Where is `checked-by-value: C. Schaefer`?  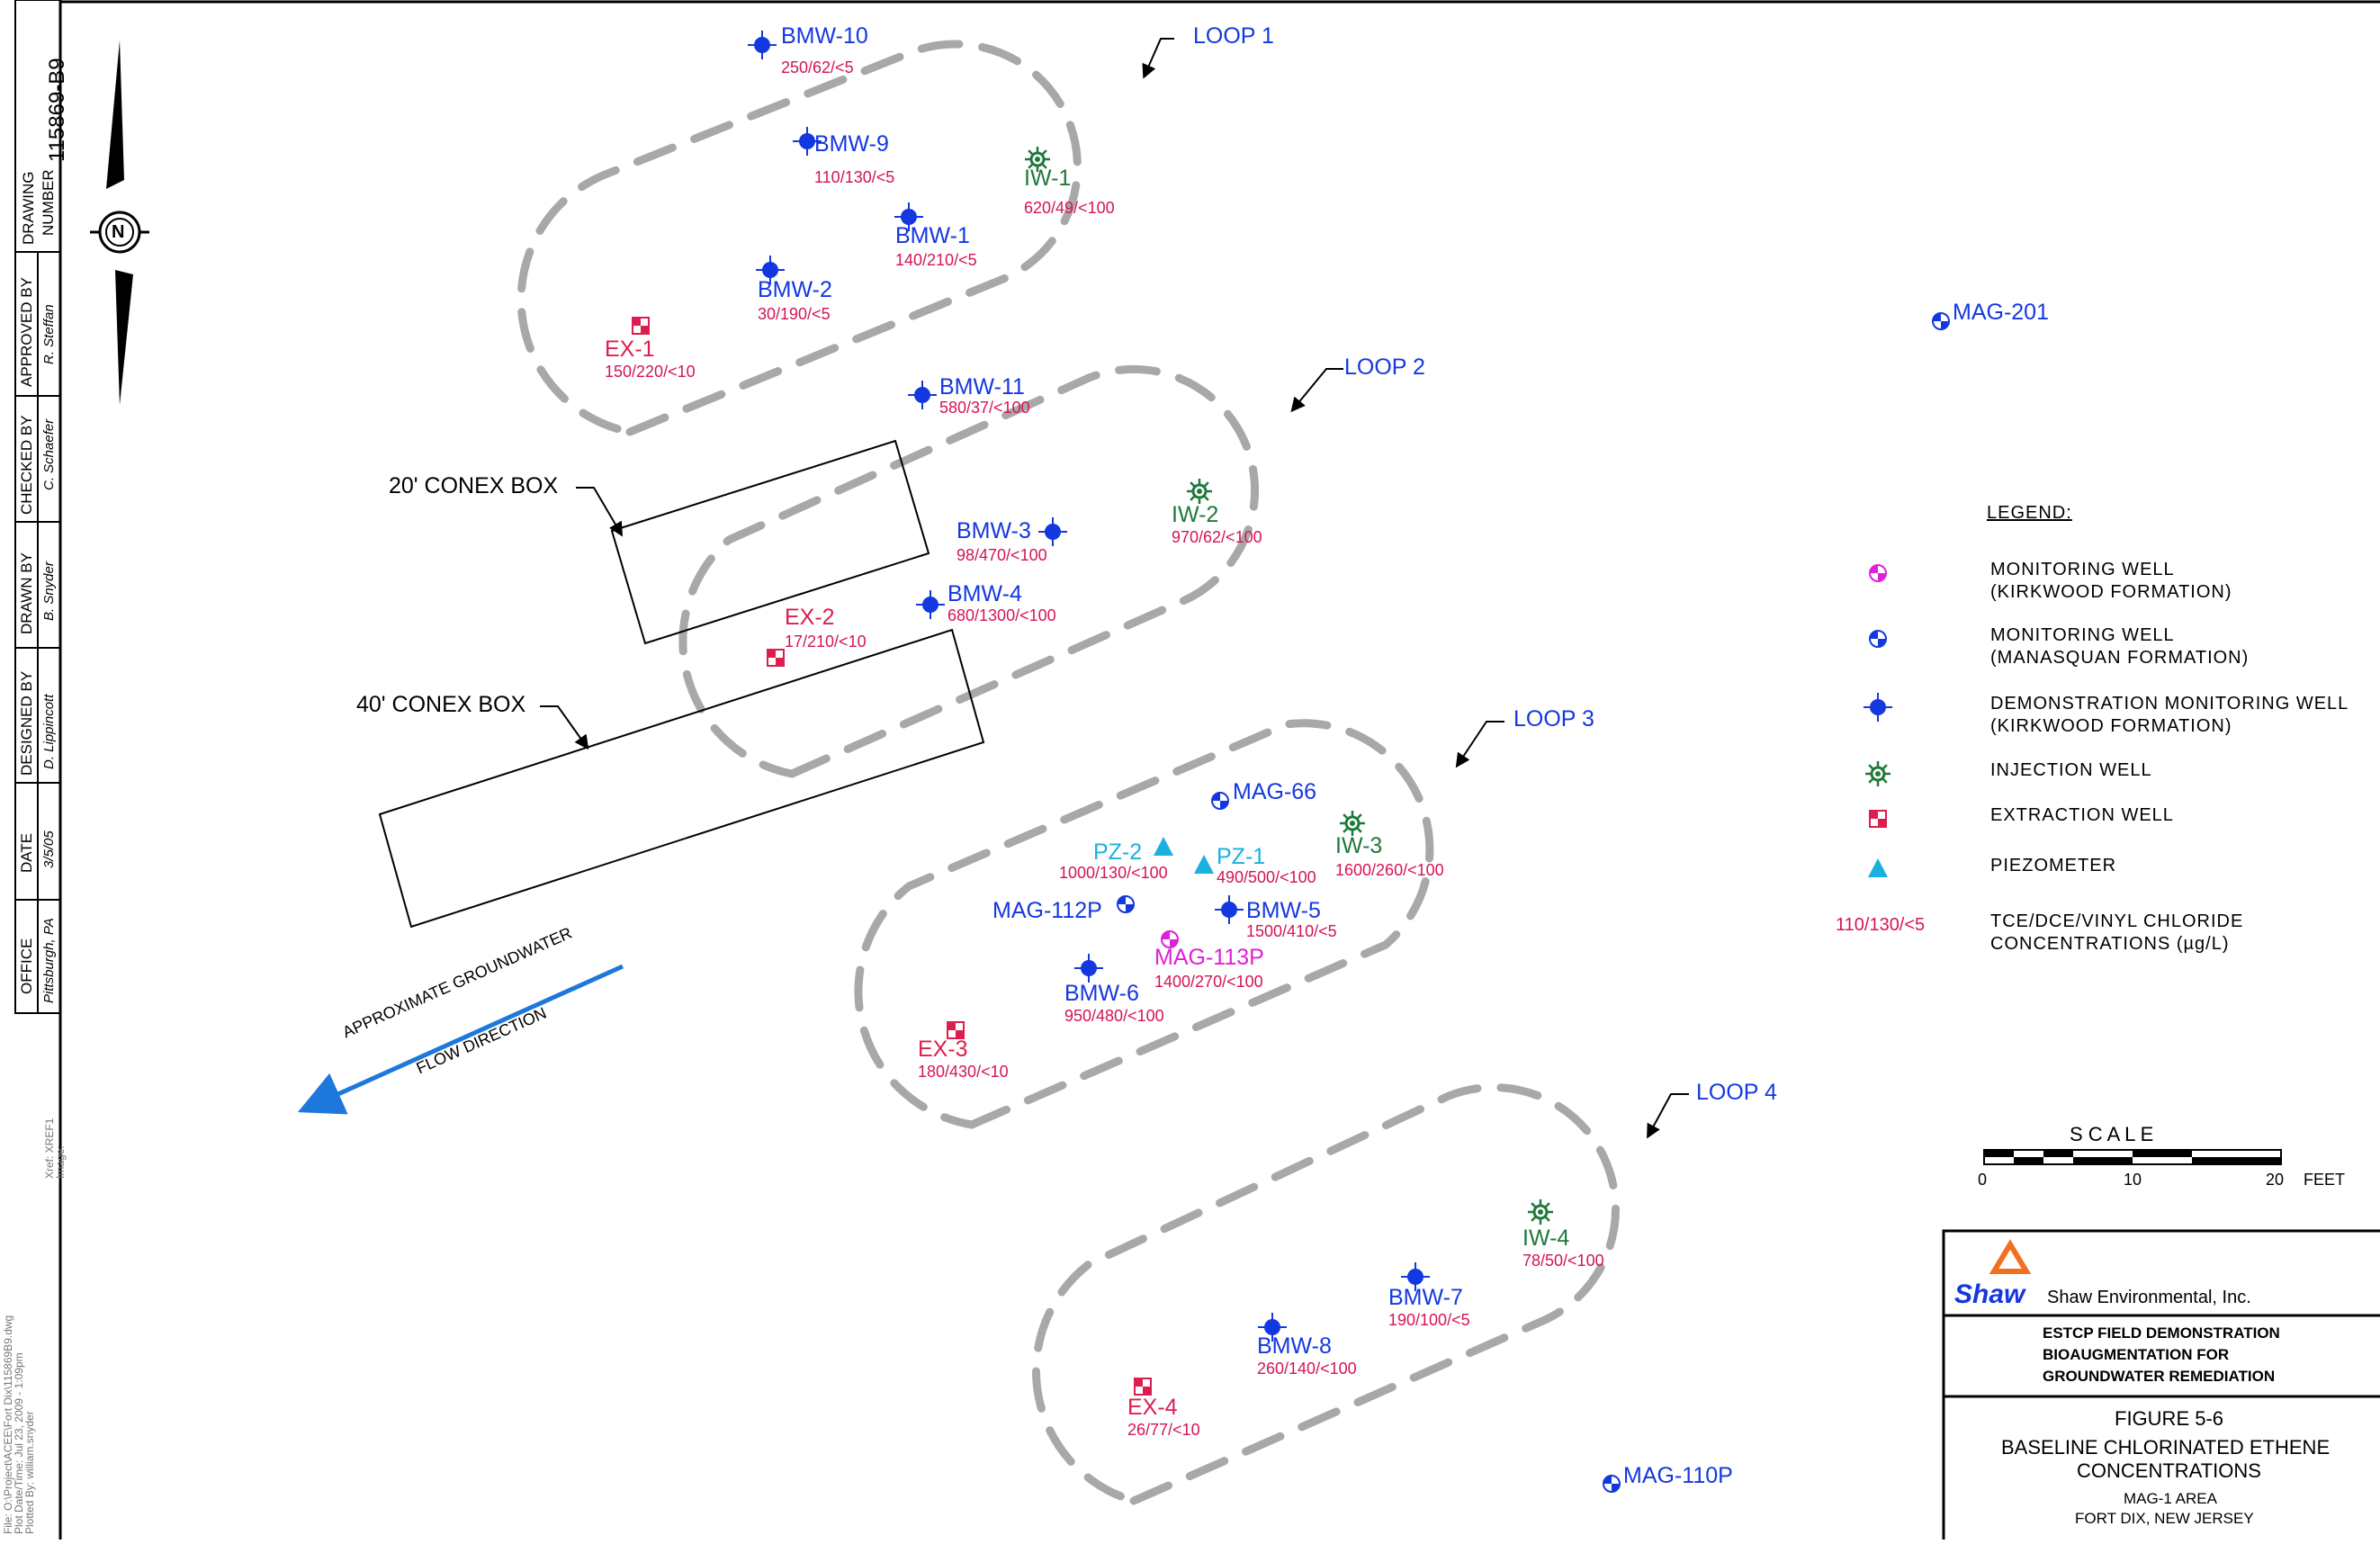
checked-by-value: C. Schaefer is located at coordinates (49, 454).